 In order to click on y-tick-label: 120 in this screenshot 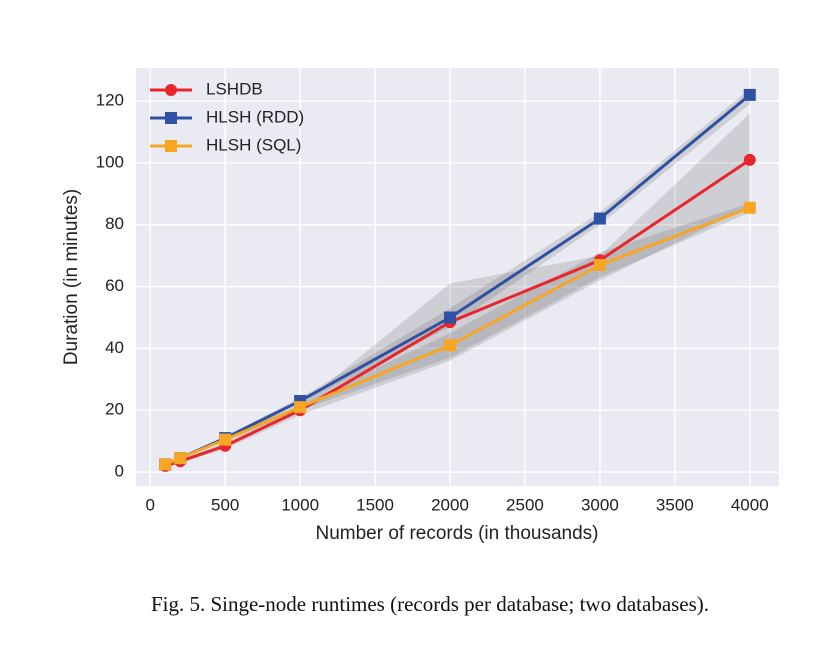, I will do `click(110, 100)`.